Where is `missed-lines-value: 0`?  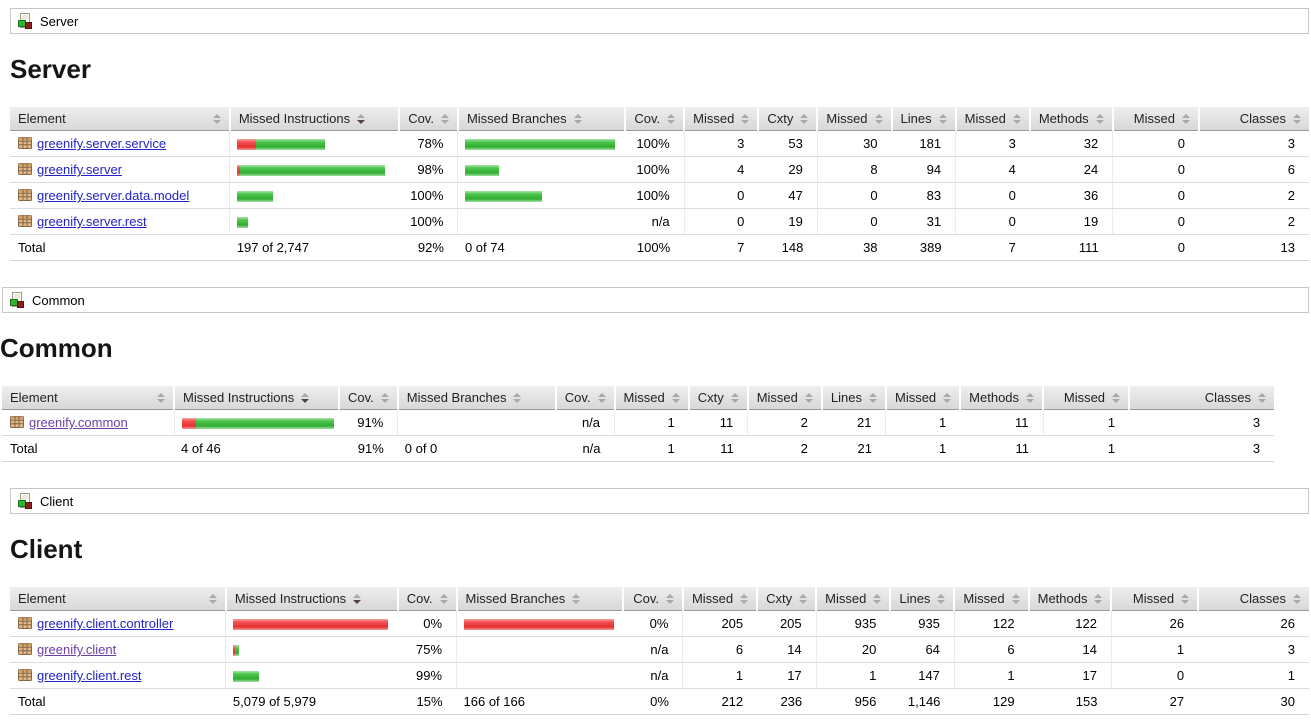 missed-lines-value: 0 is located at coordinates (854, 221).